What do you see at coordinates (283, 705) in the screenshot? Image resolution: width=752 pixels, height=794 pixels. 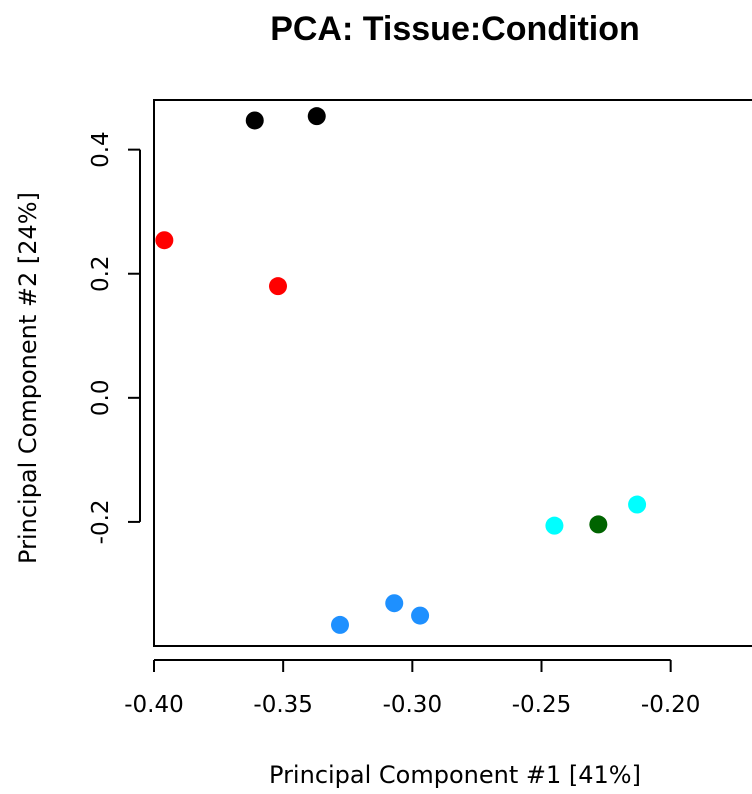 I see `x-tick-label: -0.35` at bounding box center [283, 705].